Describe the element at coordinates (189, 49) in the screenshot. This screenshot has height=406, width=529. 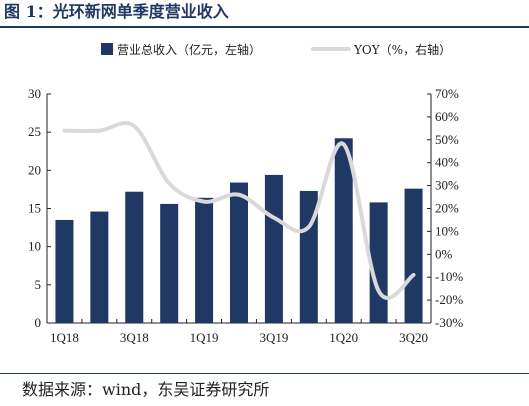
I see `legend-bar-label: 营业总收入（亿元，左轴）` at that location.